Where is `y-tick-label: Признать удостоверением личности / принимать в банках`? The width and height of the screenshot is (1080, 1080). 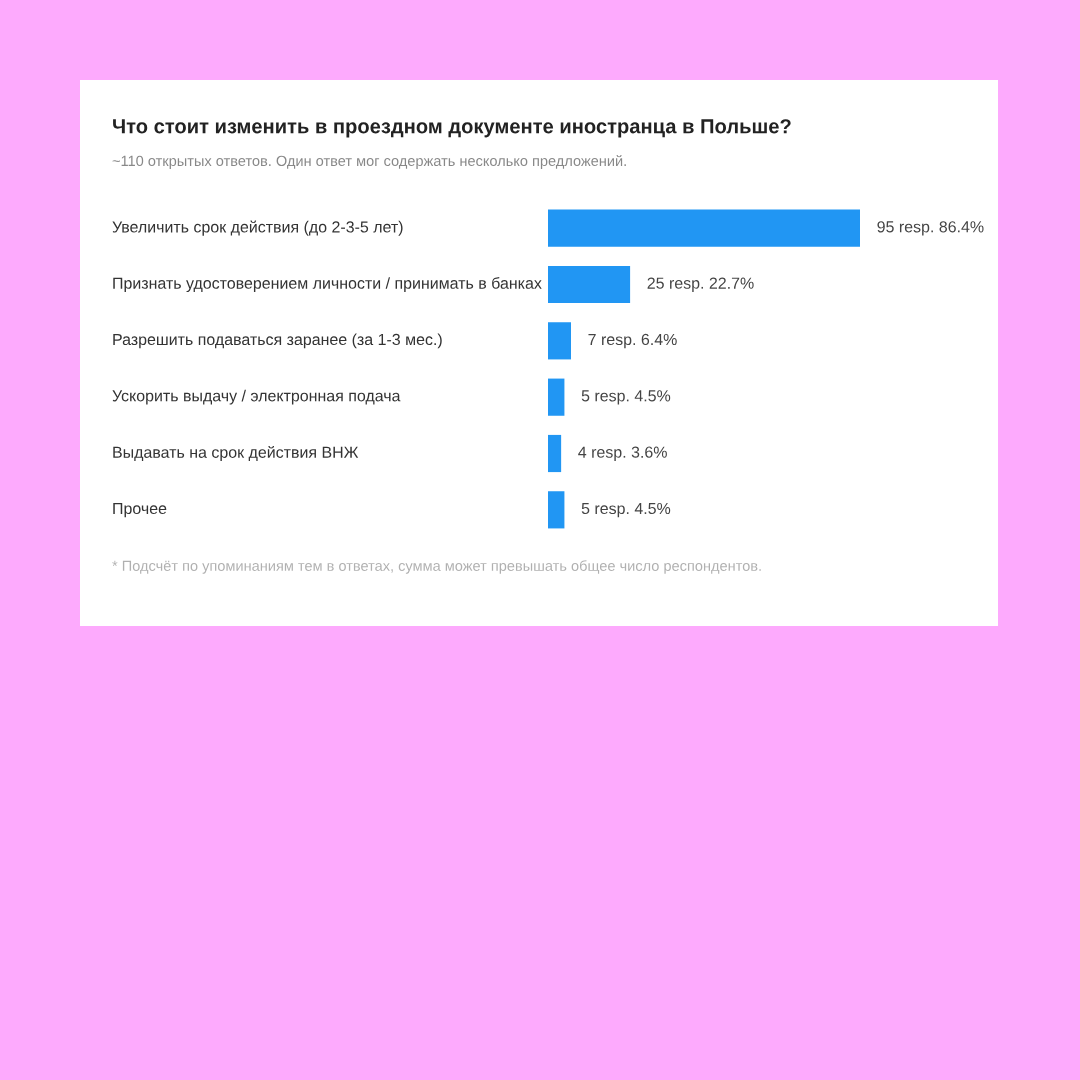
y-tick-label: Признать удостоверением личности / принимать в банках is located at coordinates (327, 284).